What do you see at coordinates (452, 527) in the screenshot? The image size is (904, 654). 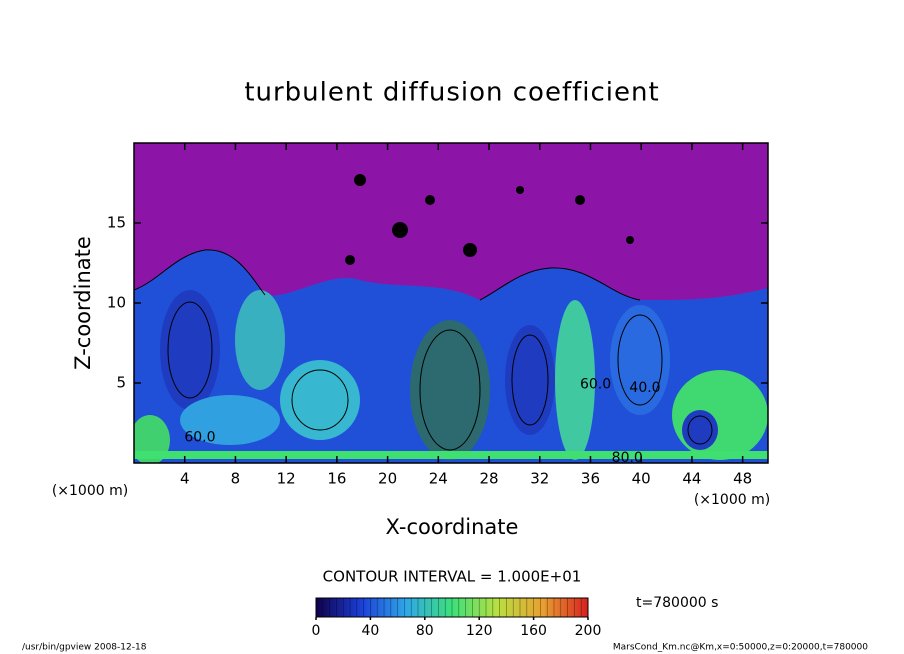 I see `x-axis-label: X-coordinate` at bounding box center [452, 527].